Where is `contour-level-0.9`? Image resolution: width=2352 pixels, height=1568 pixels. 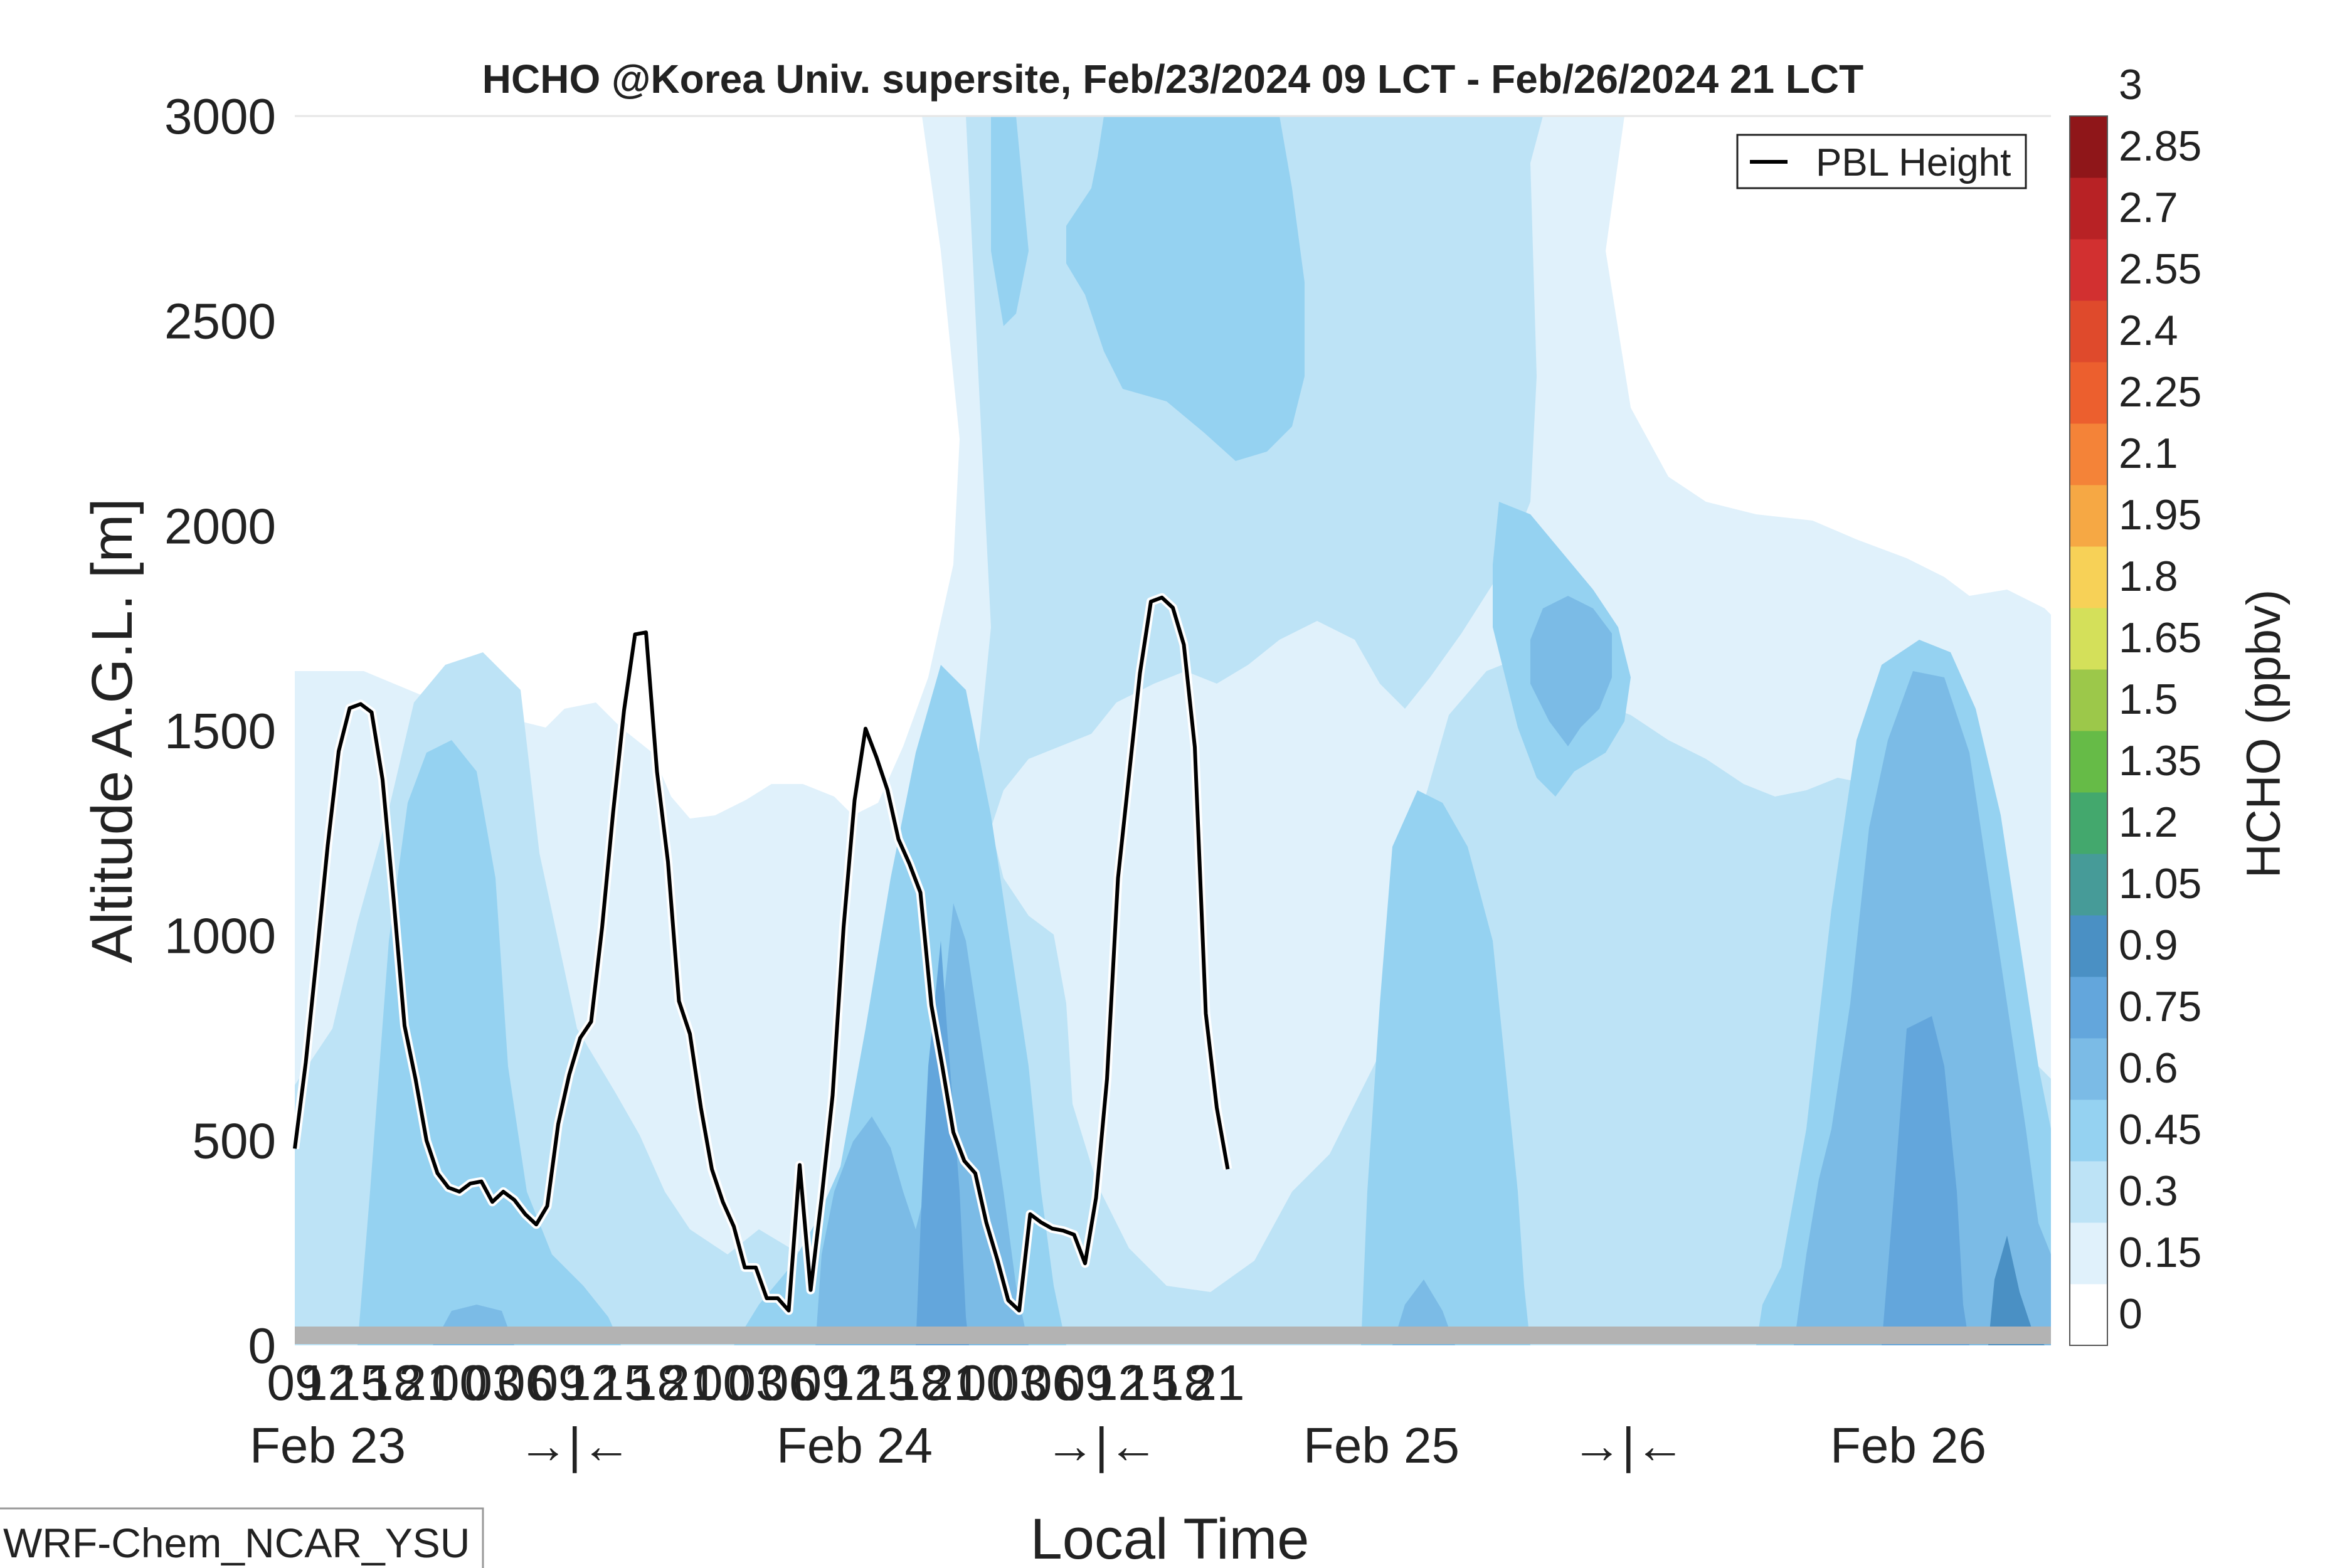
contour-level-0.9 is located at coordinates (2016, 1290).